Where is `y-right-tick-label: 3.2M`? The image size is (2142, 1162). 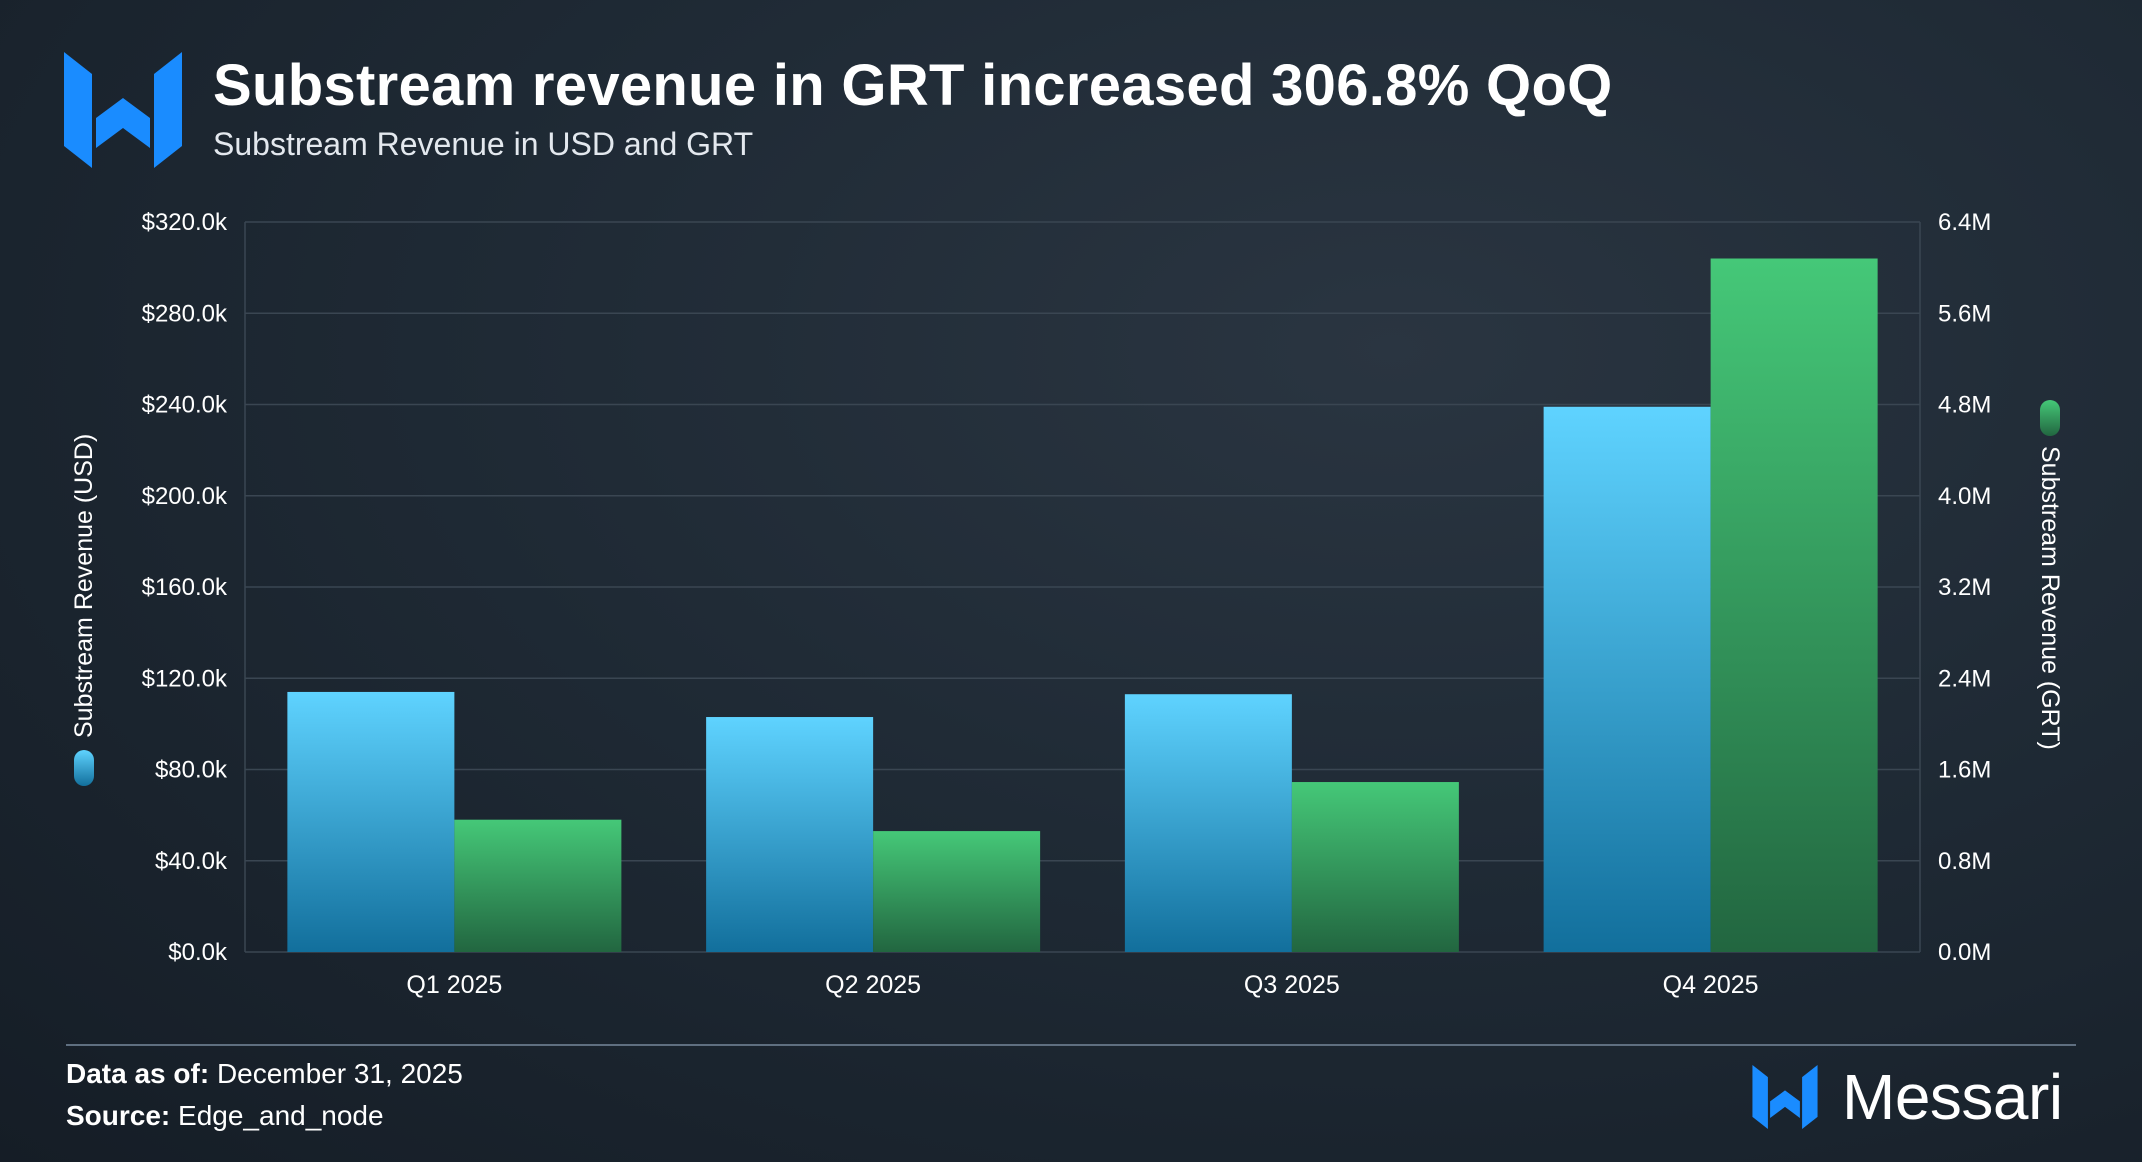 y-right-tick-label: 3.2M is located at coordinates (1964, 587).